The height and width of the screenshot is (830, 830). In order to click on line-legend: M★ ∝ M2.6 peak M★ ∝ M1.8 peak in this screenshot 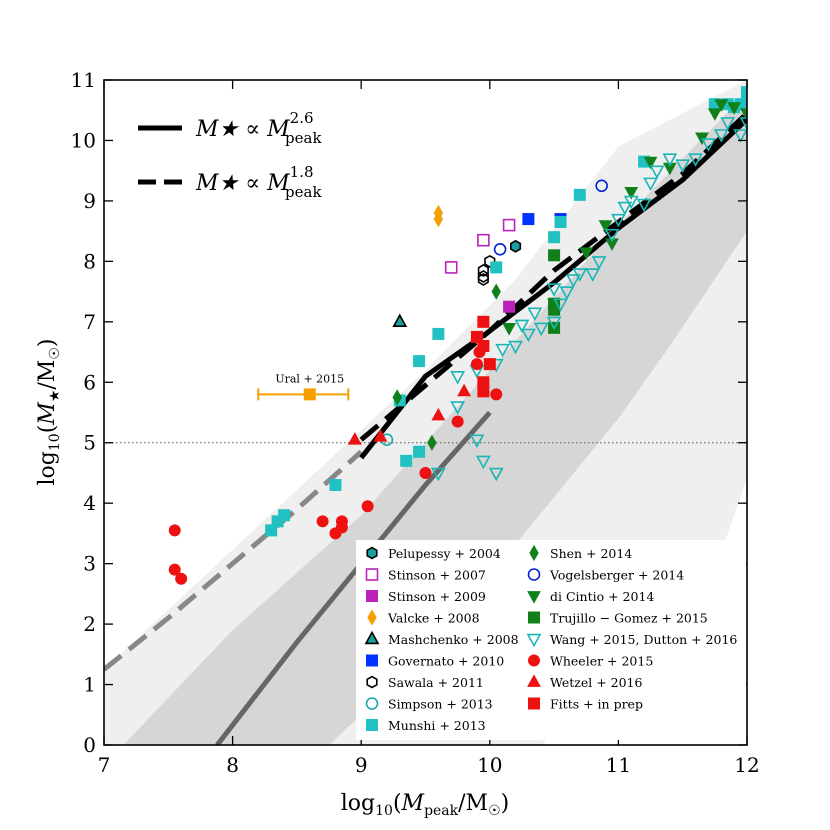, I will do `click(230, 155)`.